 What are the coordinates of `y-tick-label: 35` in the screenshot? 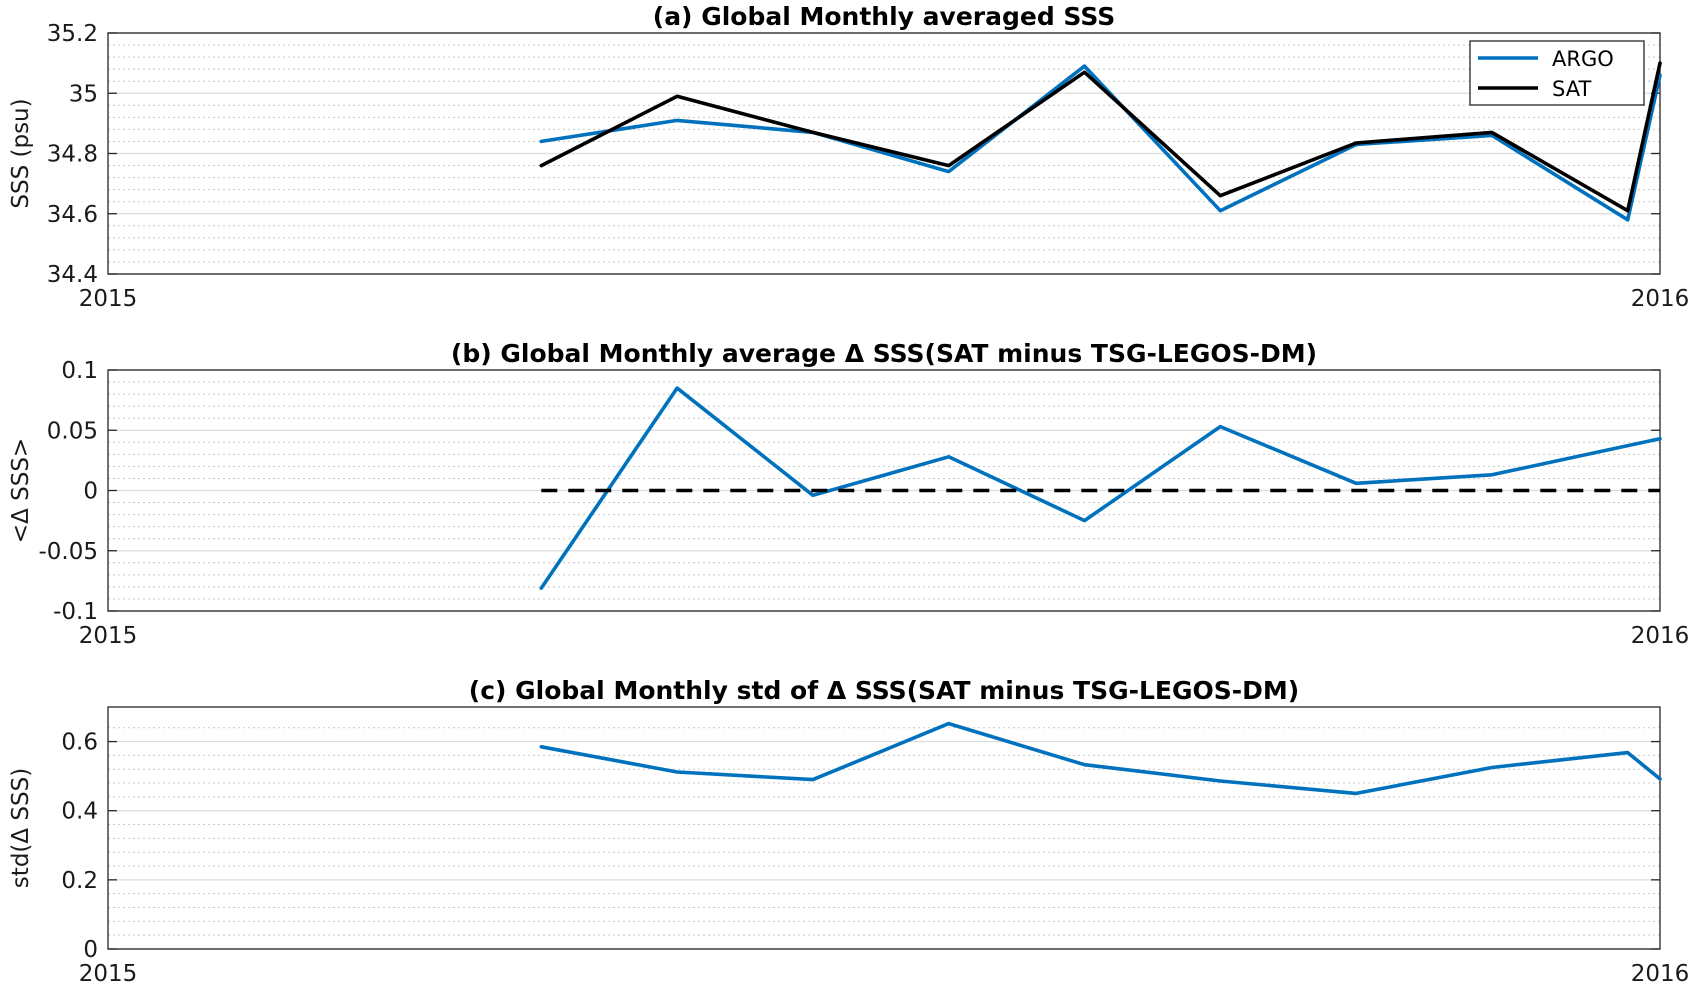 It's located at (83, 94).